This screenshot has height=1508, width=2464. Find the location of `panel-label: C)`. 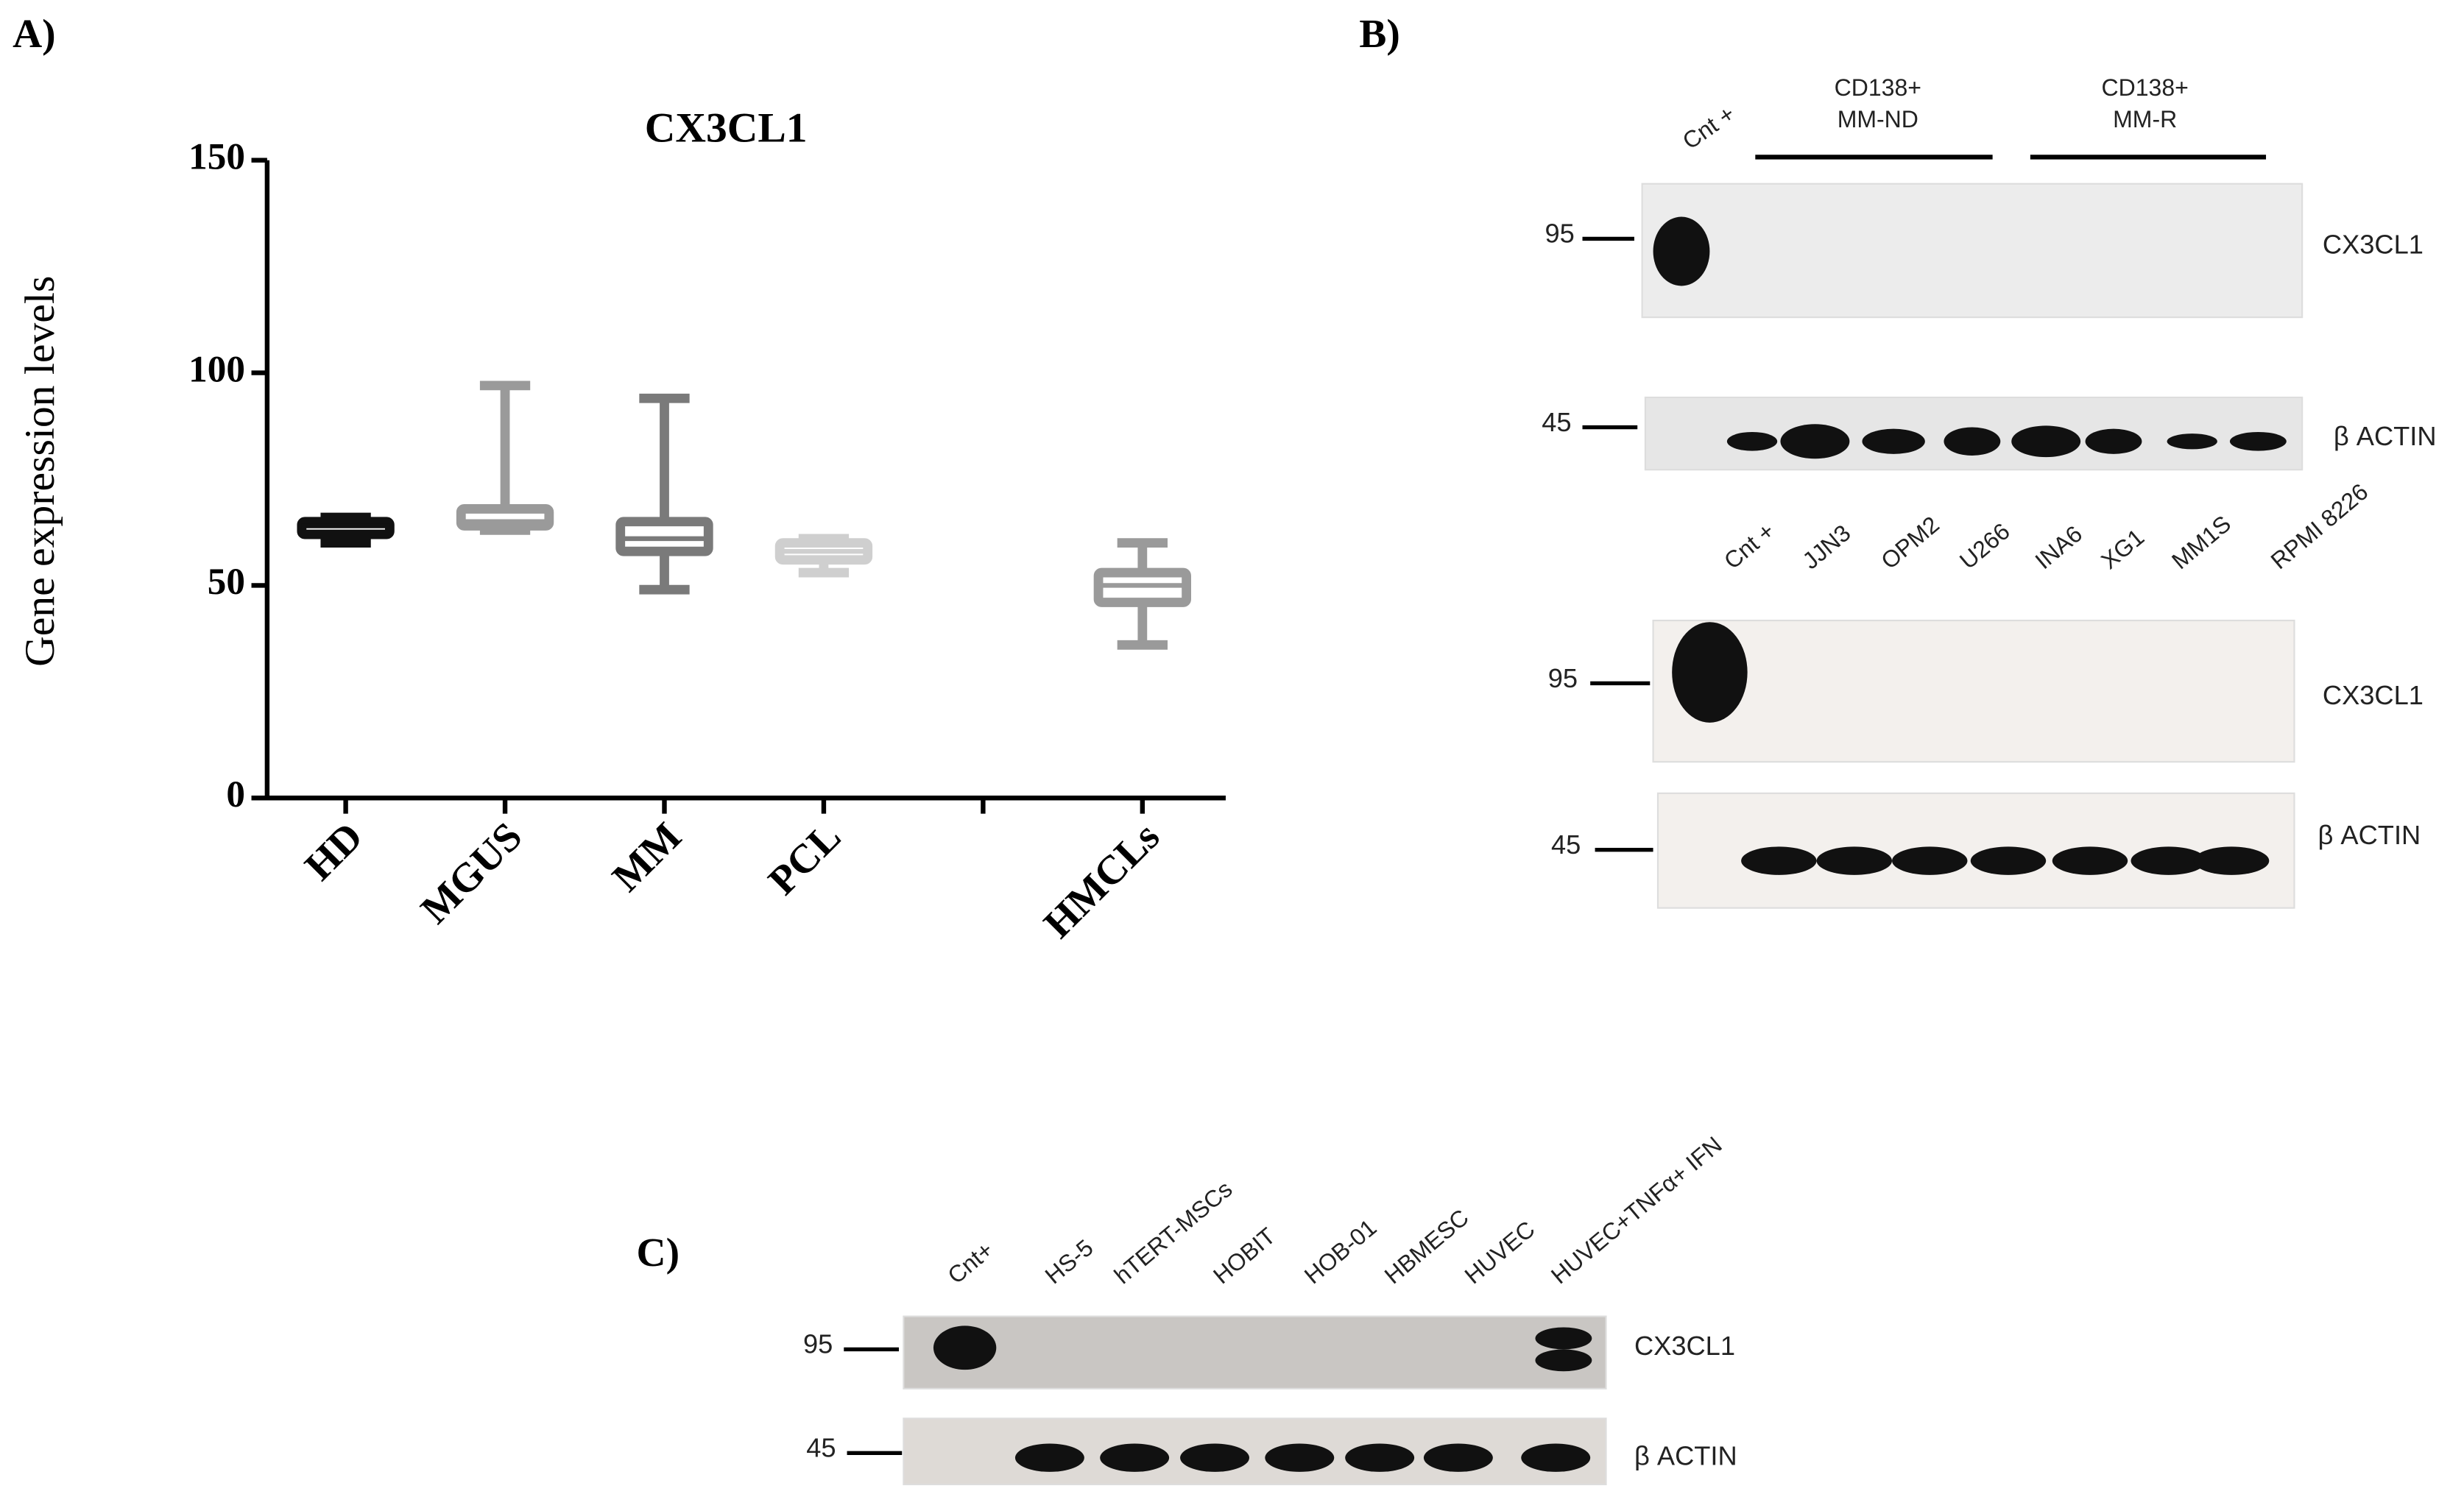

panel-label: C) is located at coordinates (657, 1253).